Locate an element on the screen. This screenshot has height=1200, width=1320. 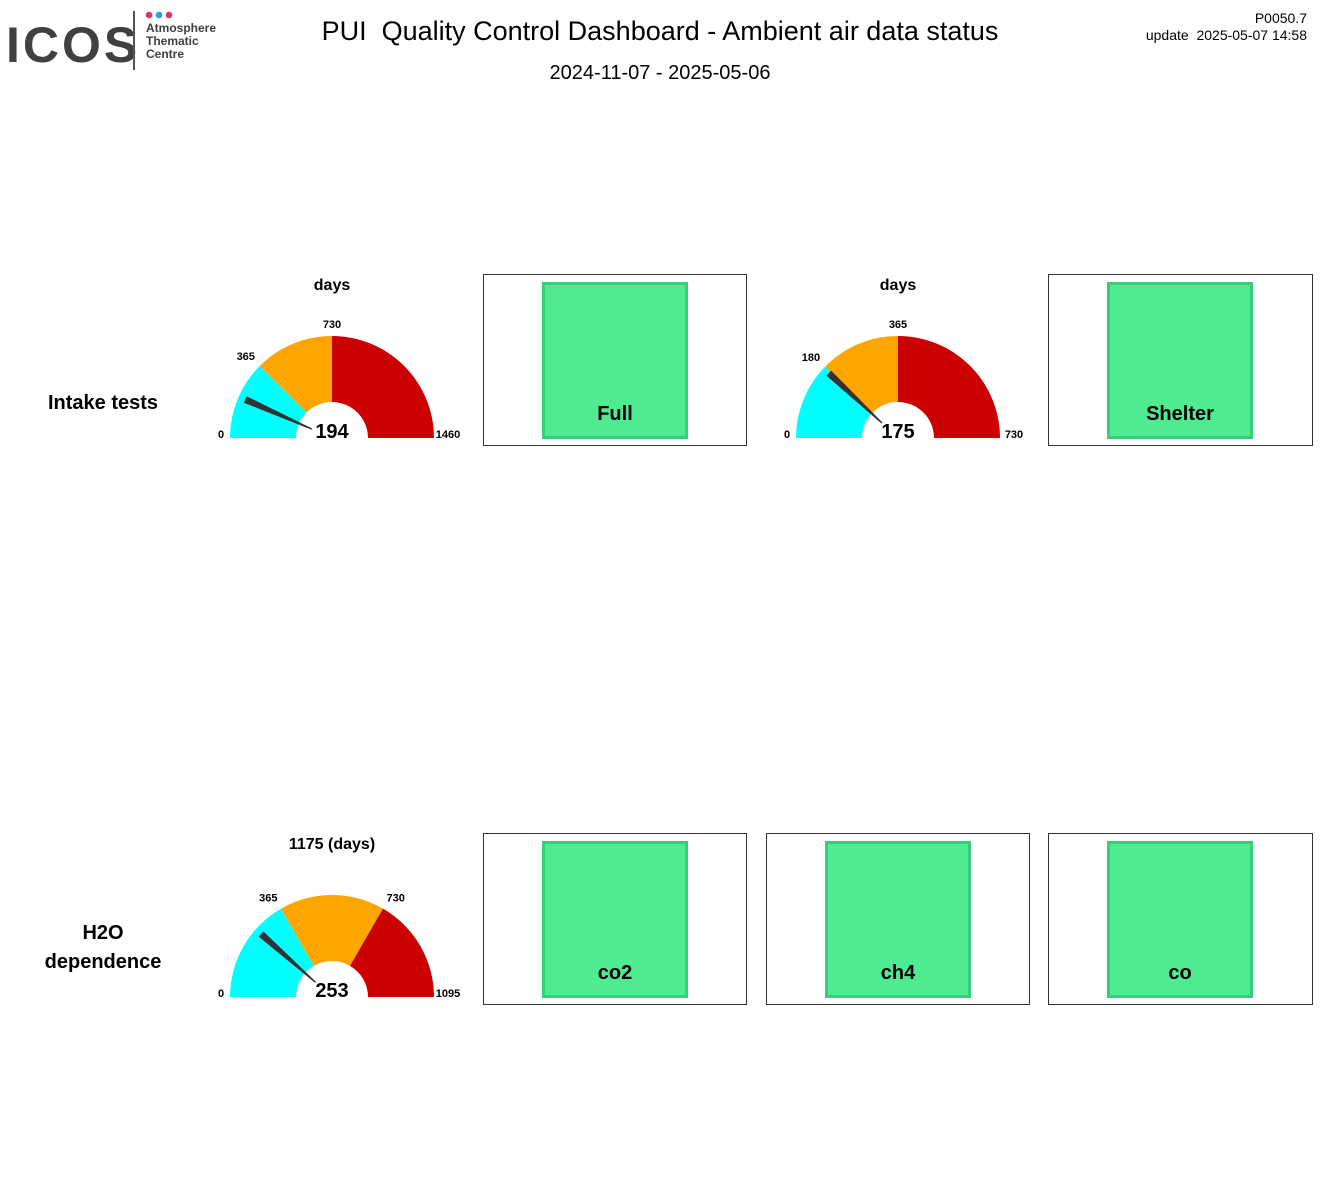
gauge-title: 1175 (days) is located at coordinates (332, 844).